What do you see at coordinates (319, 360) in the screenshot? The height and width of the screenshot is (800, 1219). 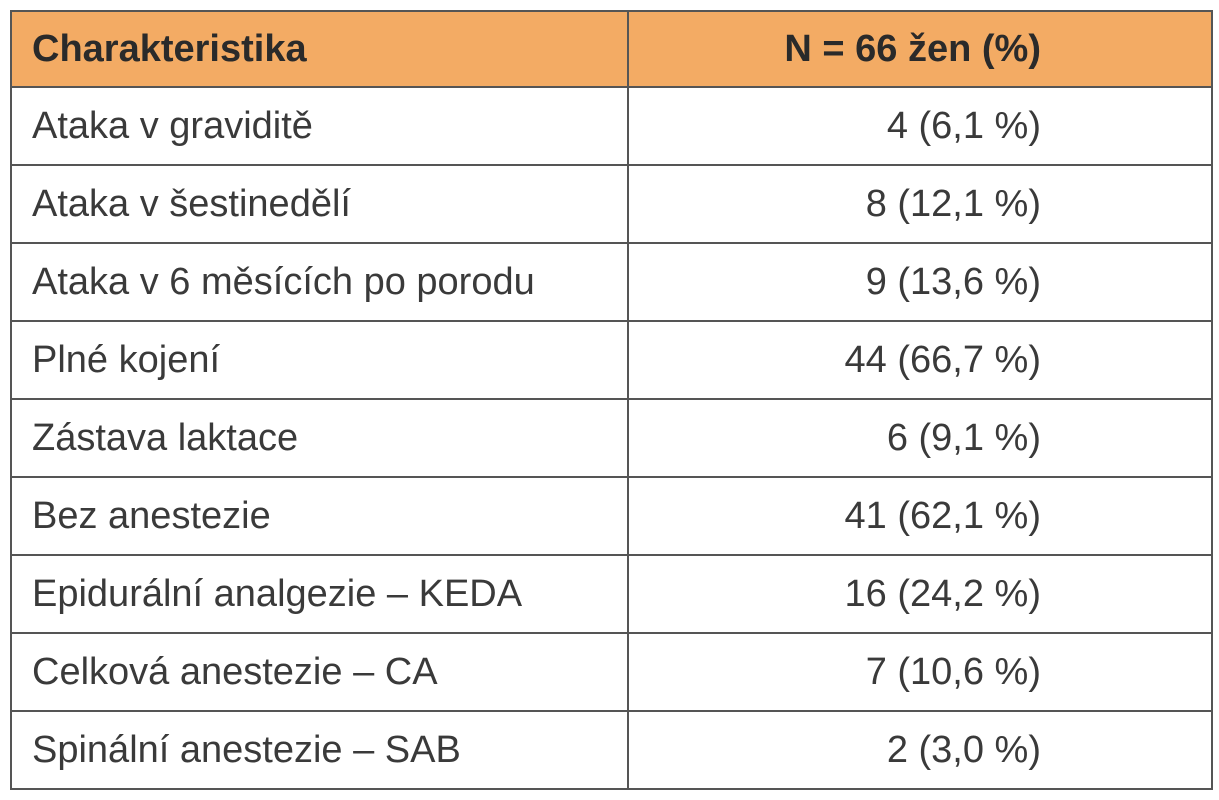 I see `row-label: Plné kojení` at bounding box center [319, 360].